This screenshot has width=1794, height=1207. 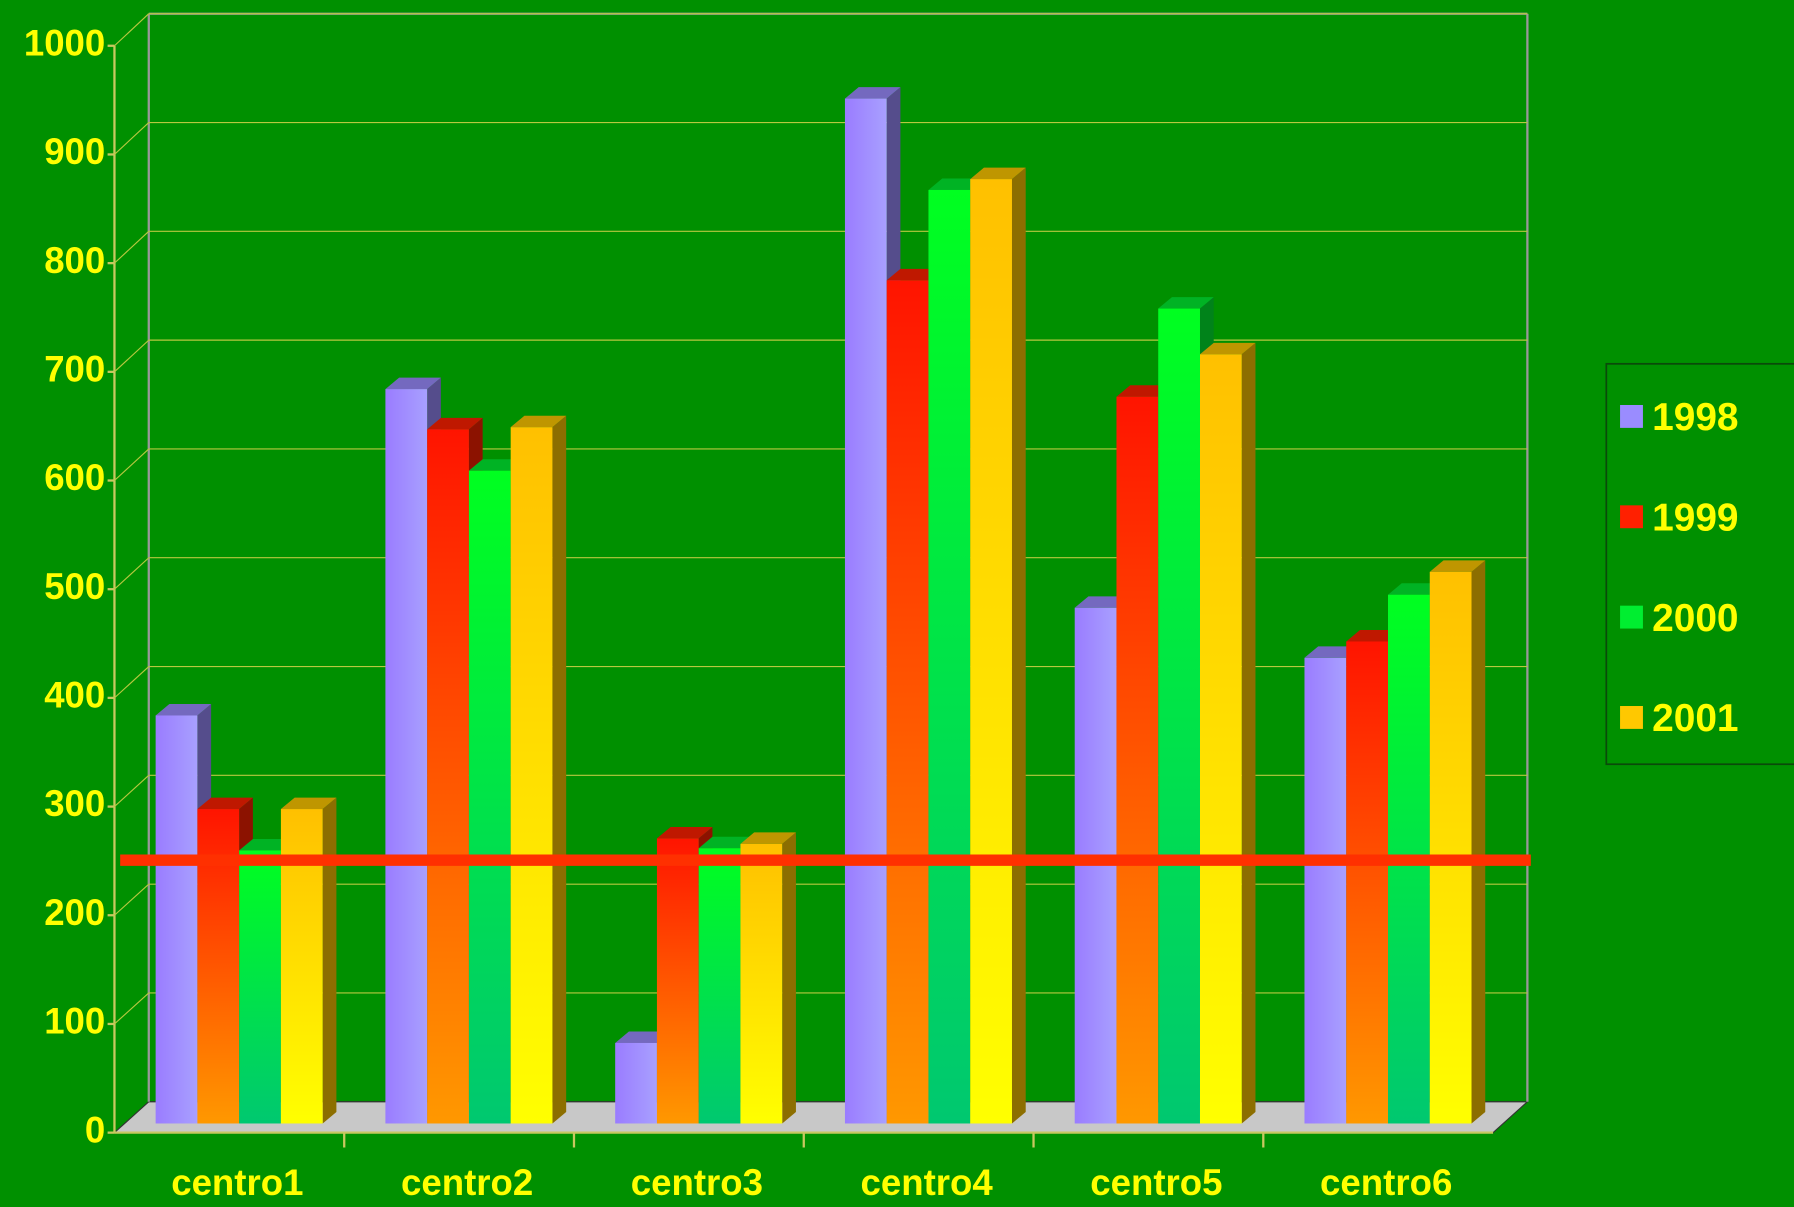 What do you see at coordinates (74, 1021) in the screenshot?
I see `y-tick-label: 100` at bounding box center [74, 1021].